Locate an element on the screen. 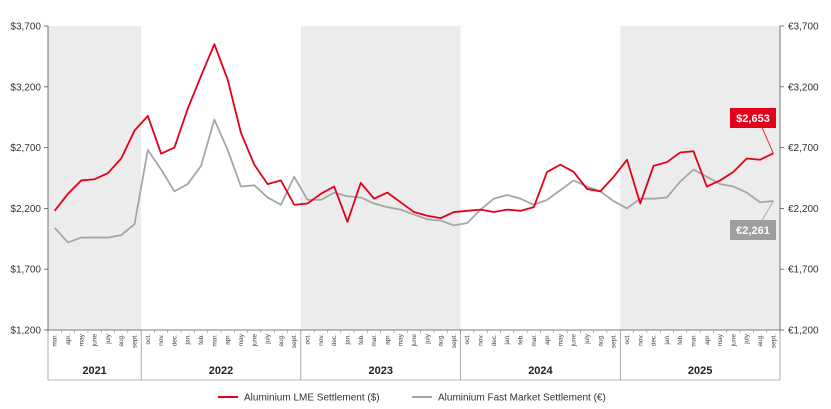  legend-label-fast-market: Aluminium Fast Market Settlement (€) is located at coordinates (522, 398).